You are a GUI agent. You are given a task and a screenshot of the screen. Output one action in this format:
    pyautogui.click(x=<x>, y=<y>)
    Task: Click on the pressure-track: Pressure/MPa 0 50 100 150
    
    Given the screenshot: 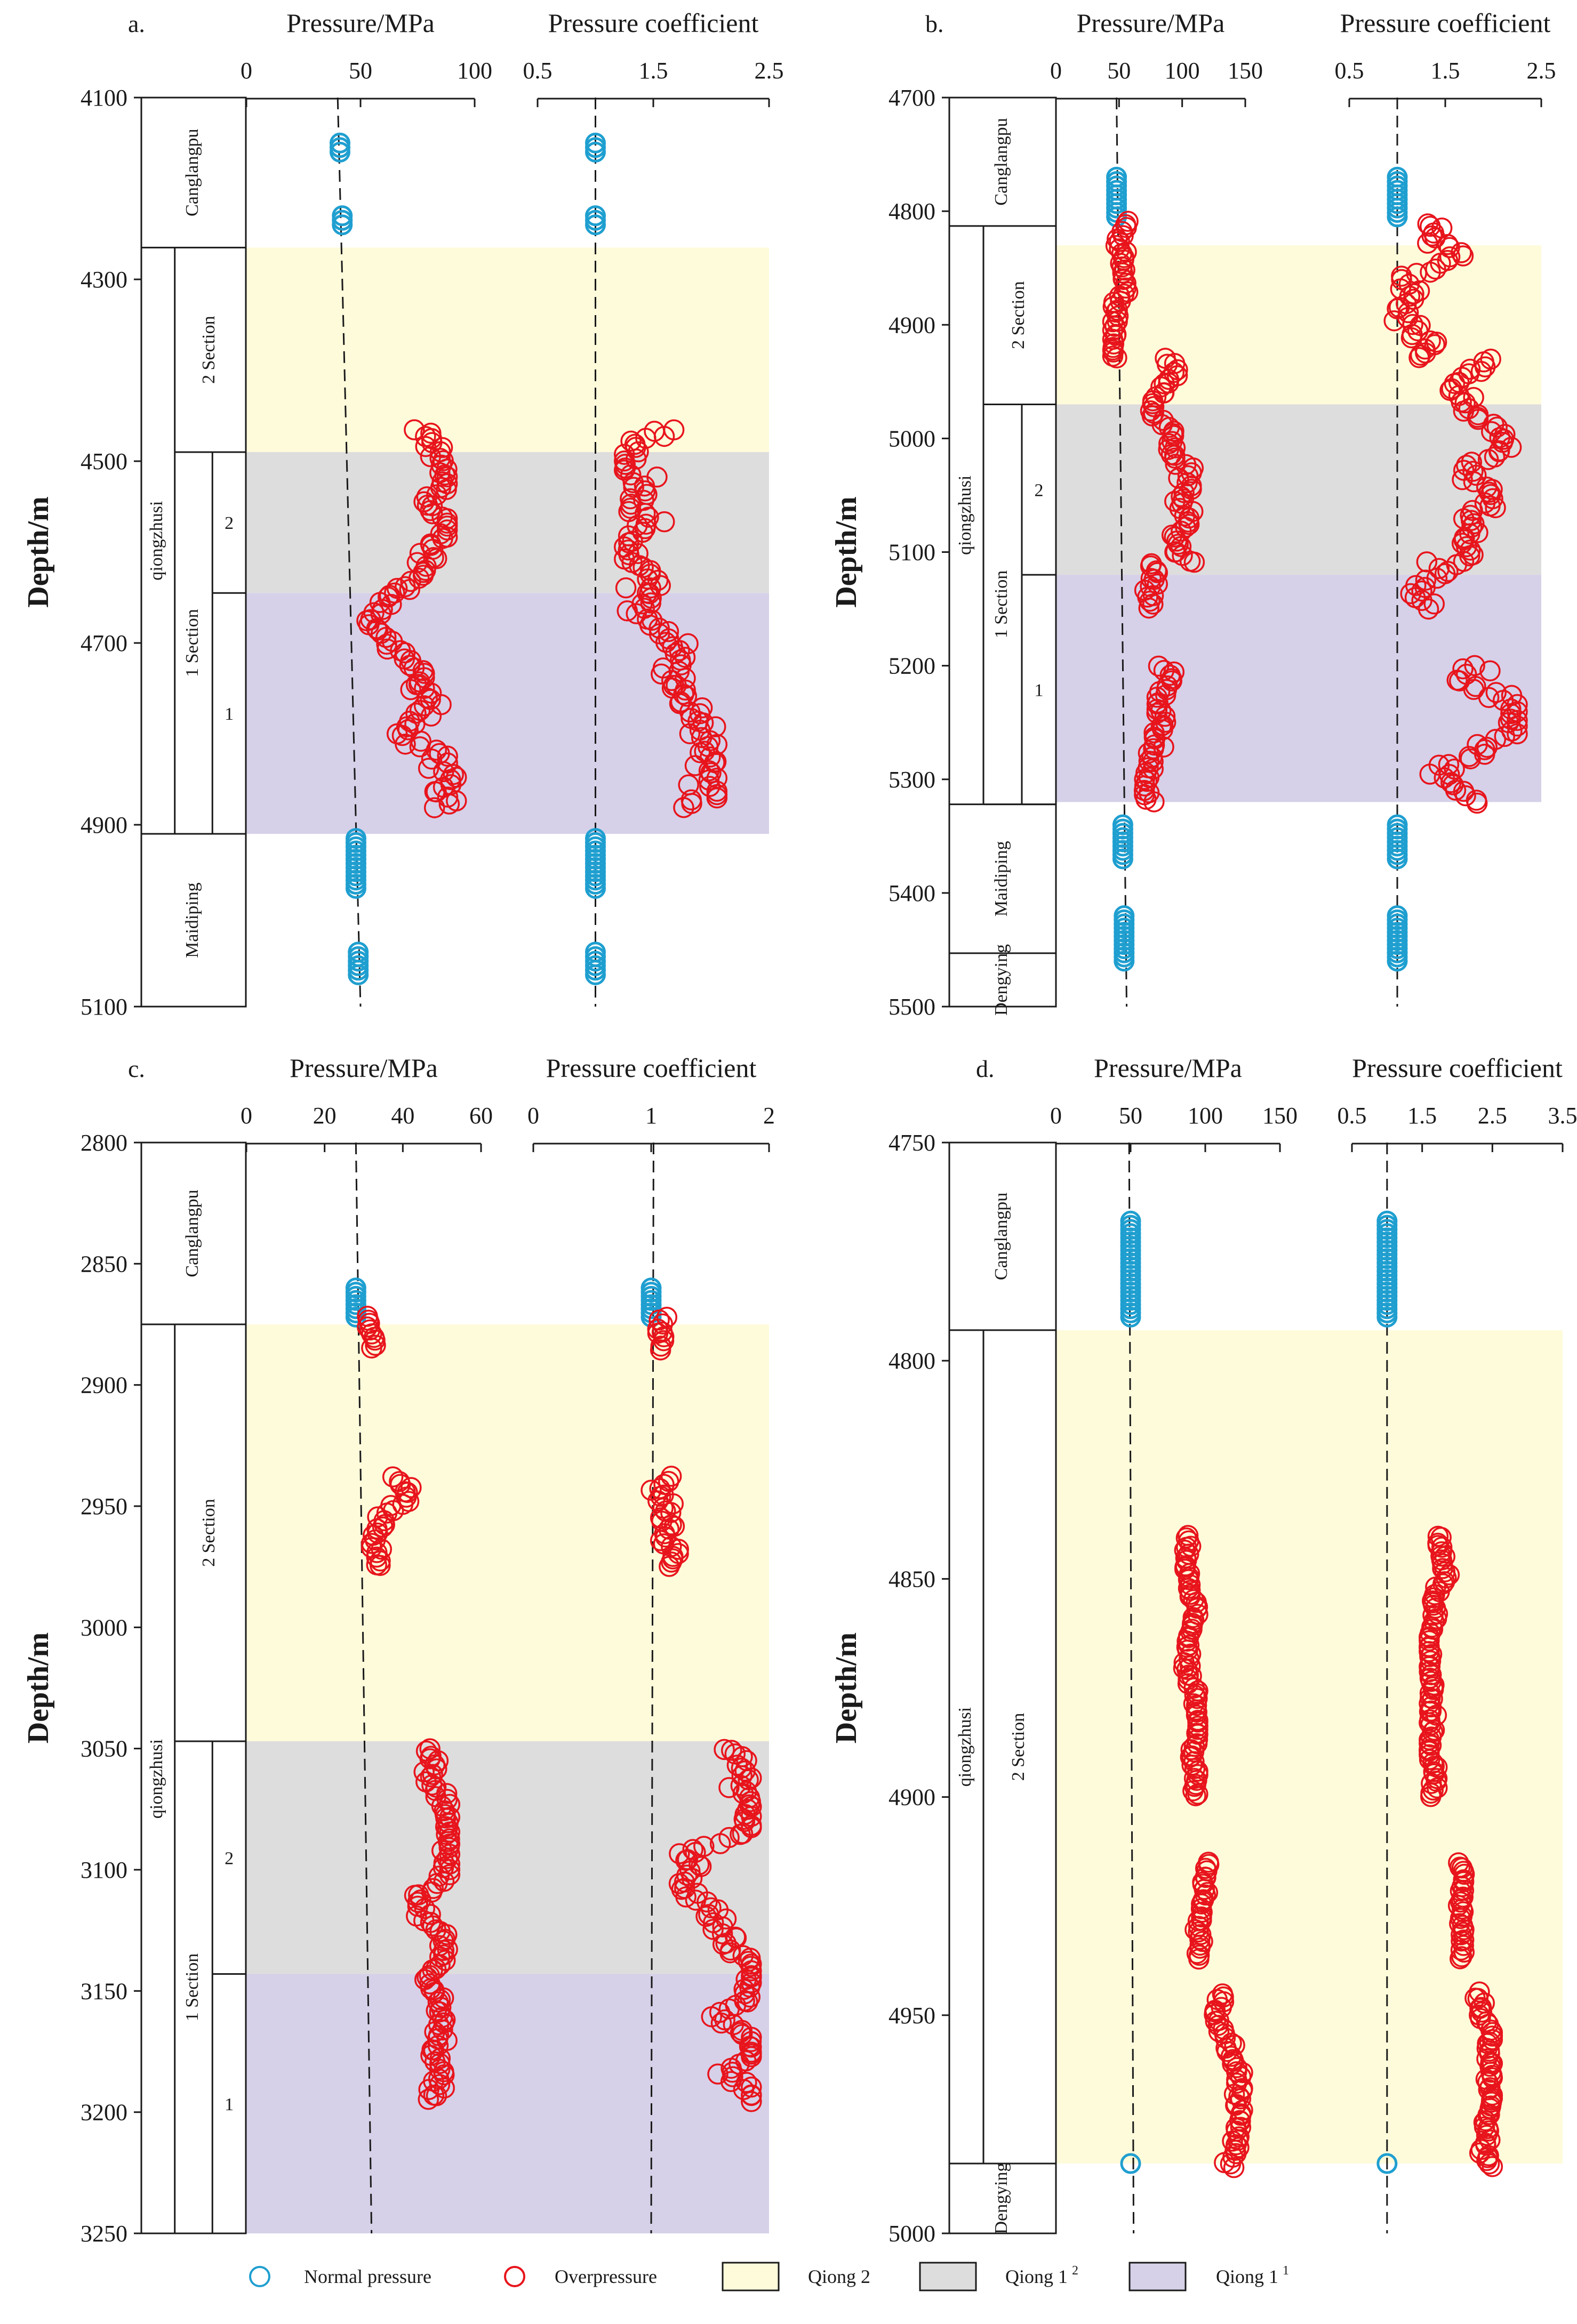 What is the action you would take?
    pyautogui.click(x=1156, y=507)
    